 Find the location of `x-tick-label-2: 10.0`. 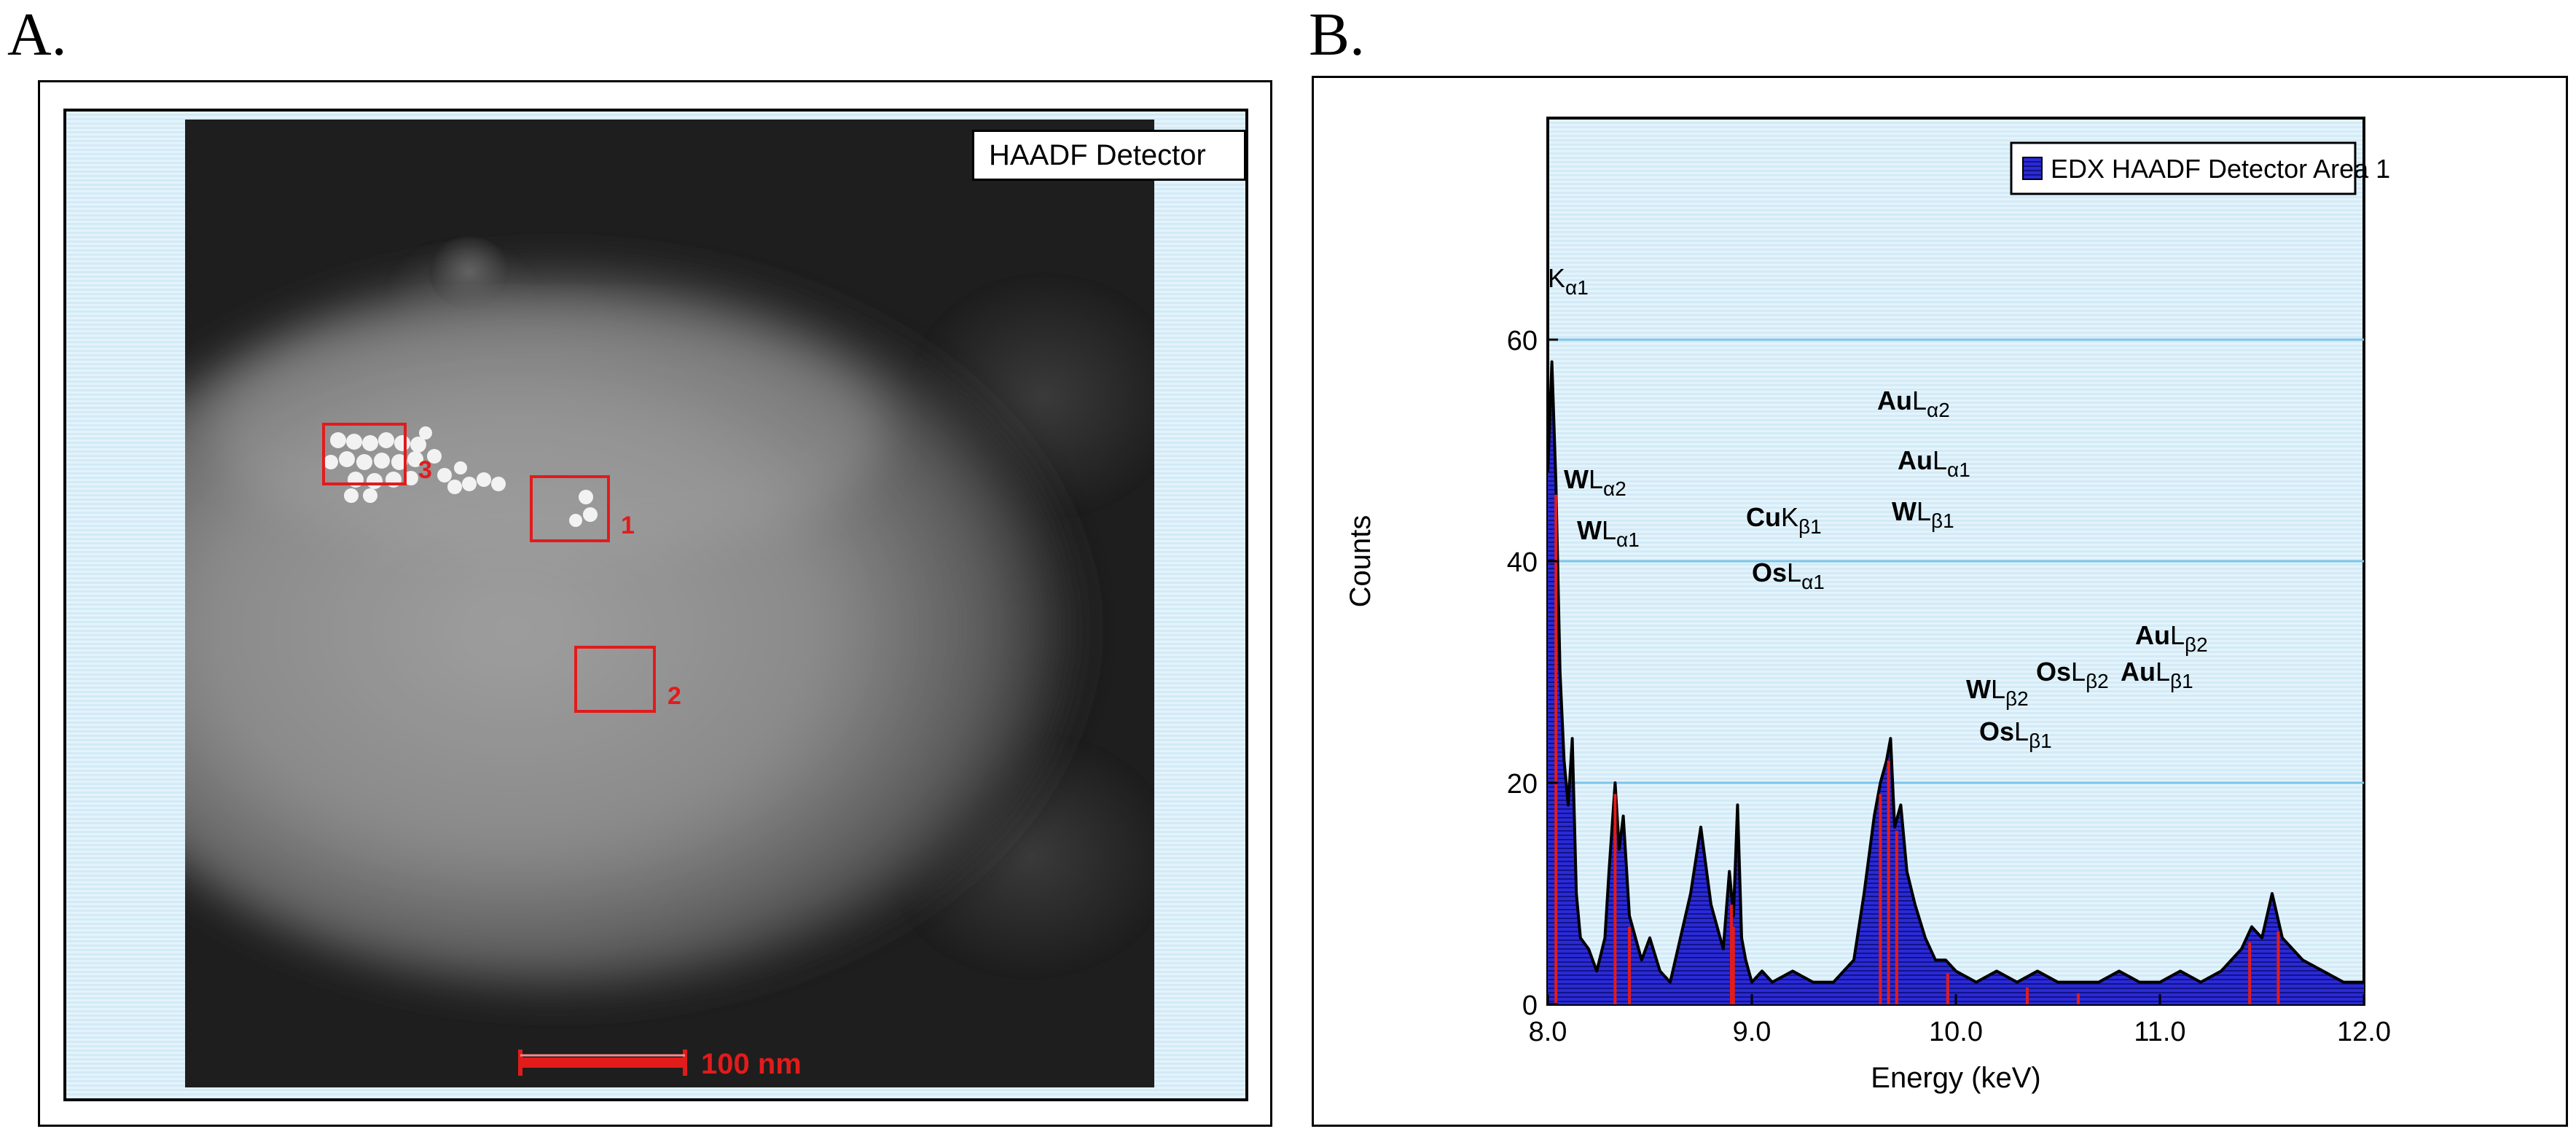

x-tick-label-2: 10.0 is located at coordinates (1956, 1032).